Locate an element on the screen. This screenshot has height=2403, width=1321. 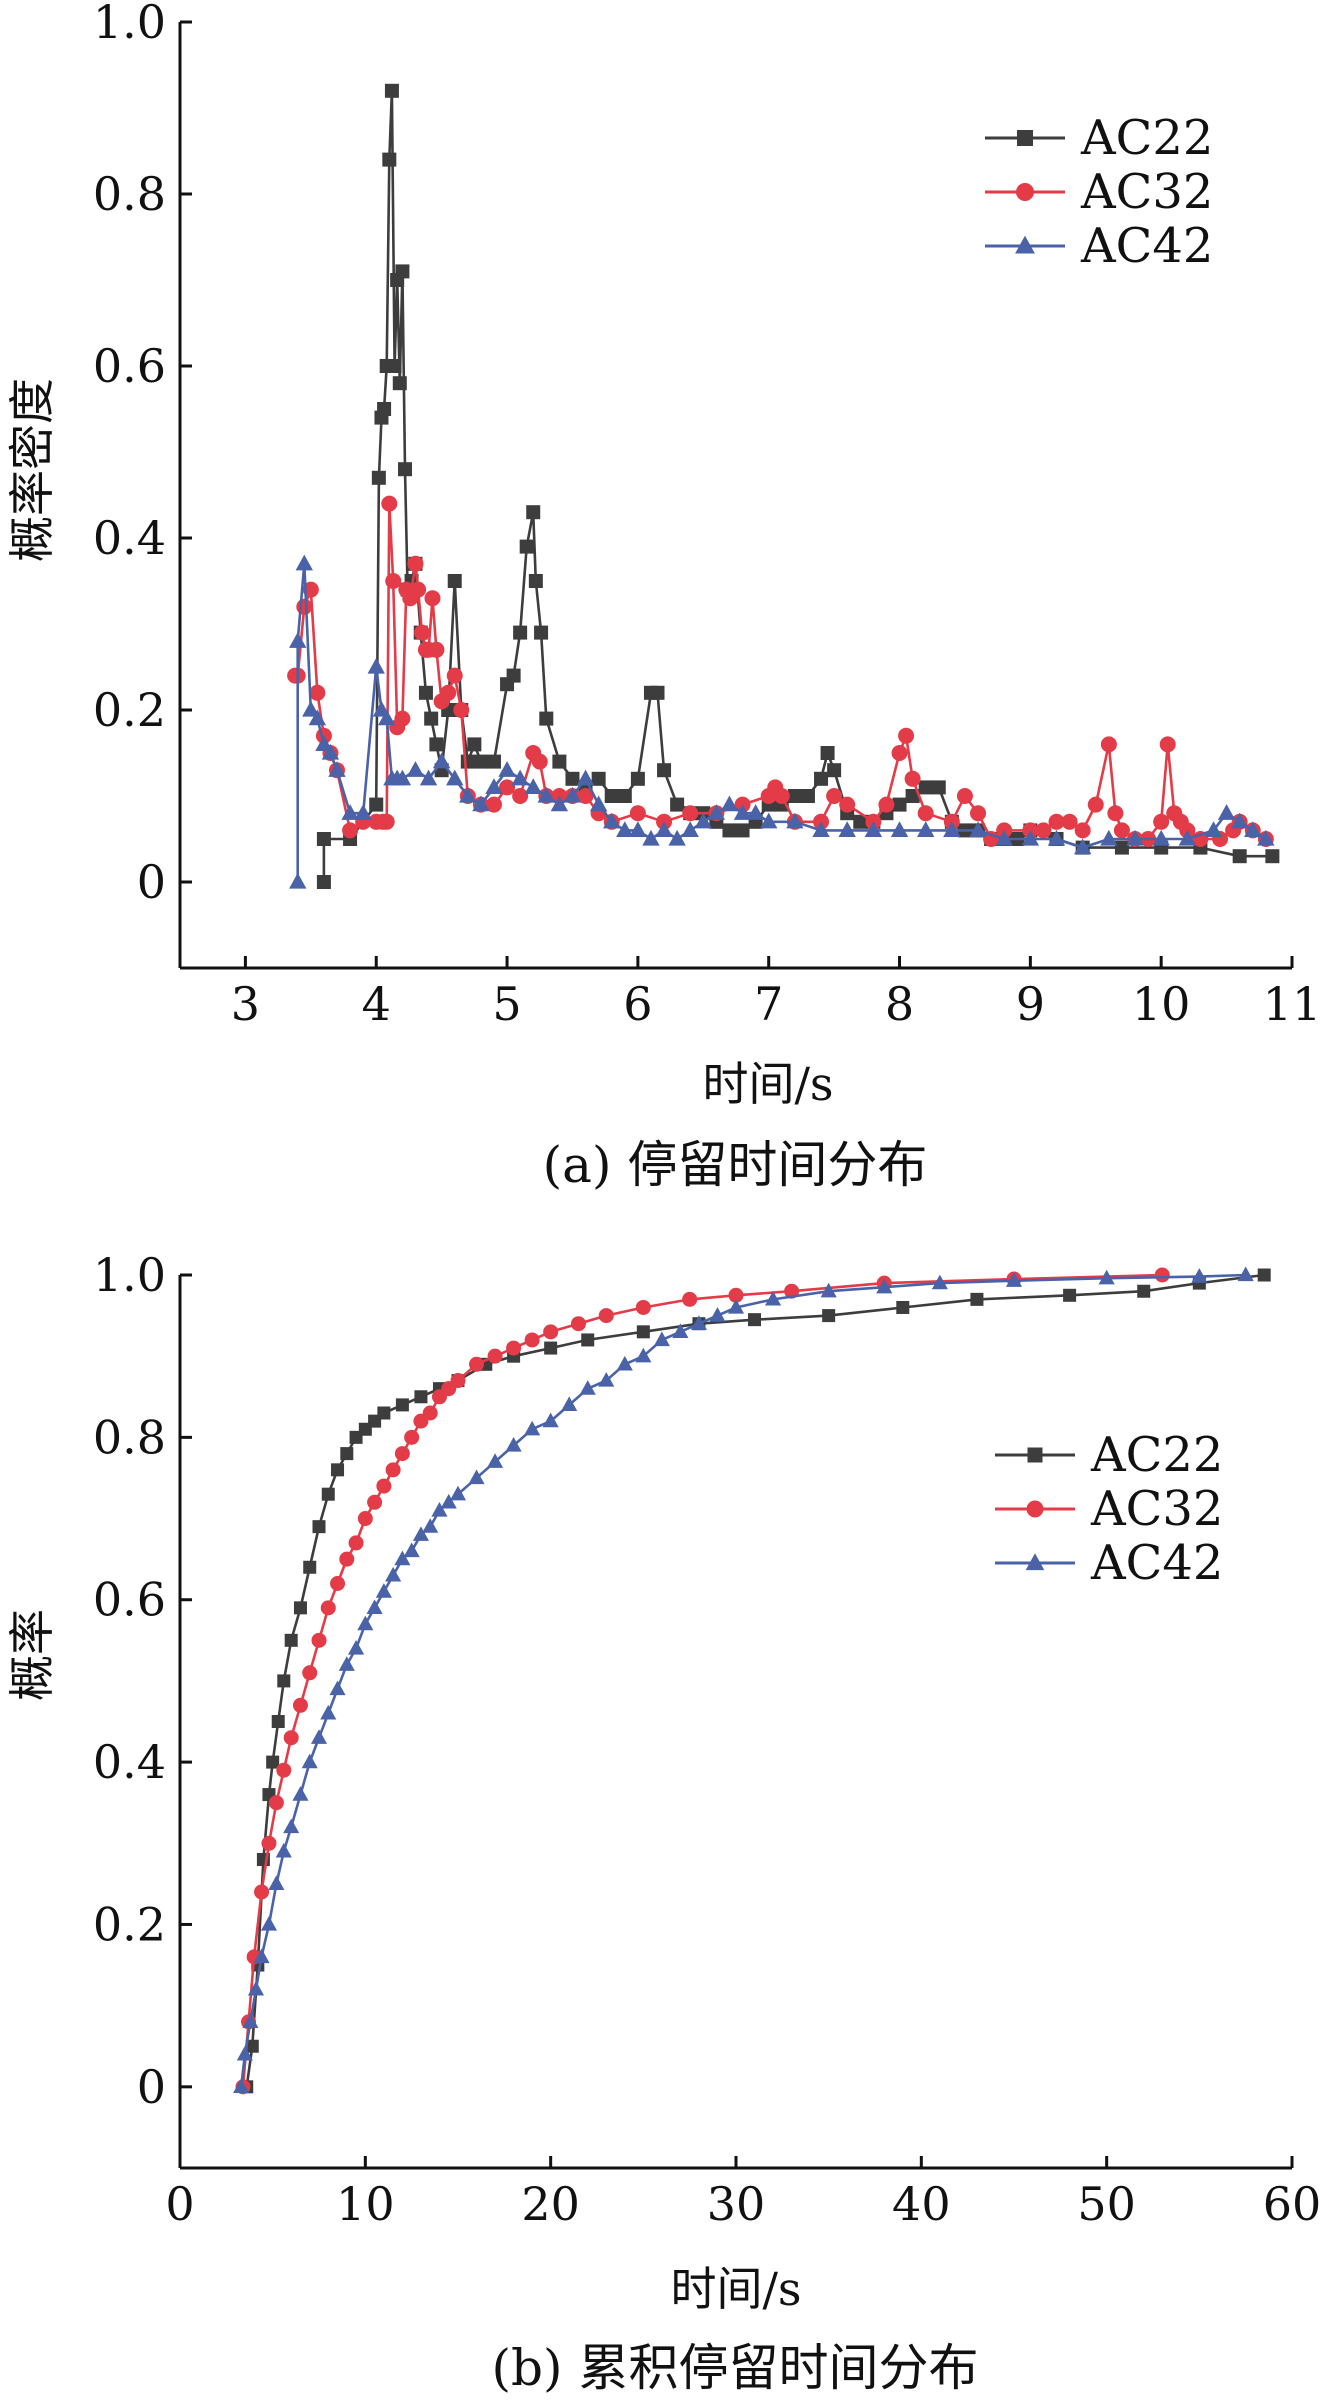
panel-b-legend-marker is located at coordinates (1035, 1509).